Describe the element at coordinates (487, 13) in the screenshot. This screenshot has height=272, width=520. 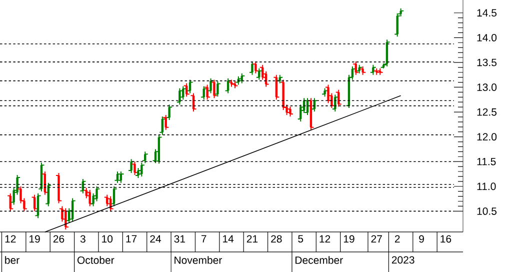
I see `y-tick-label: 14.5` at that location.